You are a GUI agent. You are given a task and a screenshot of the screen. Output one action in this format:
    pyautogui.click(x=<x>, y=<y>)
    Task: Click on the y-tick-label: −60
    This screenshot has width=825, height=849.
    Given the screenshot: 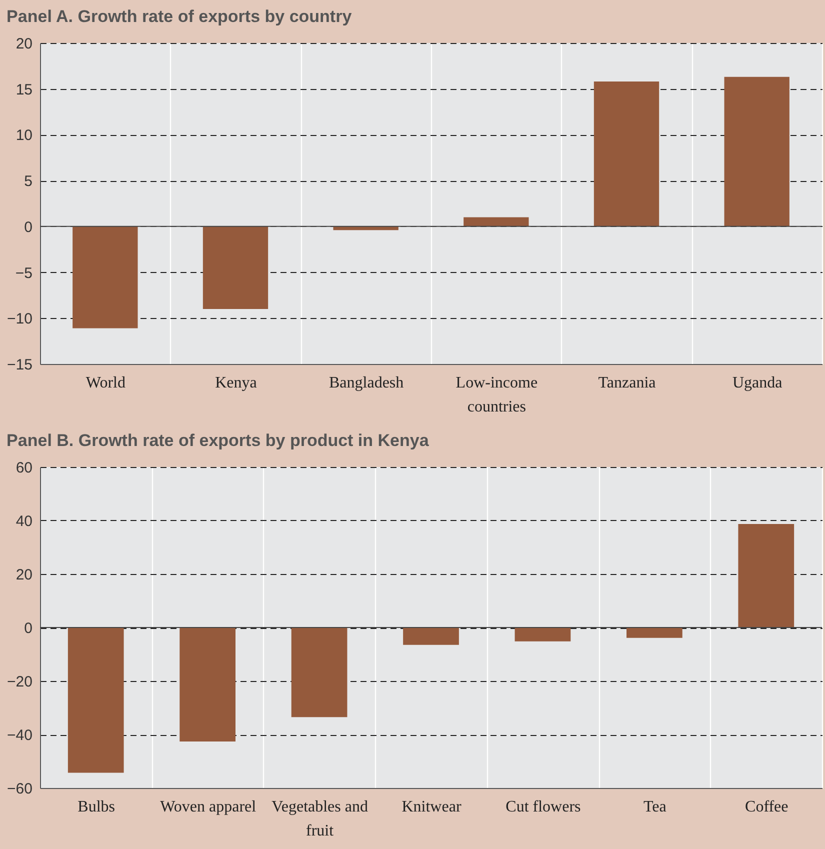 What is the action you would take?
    pyautogui.click(x=19, y=789)
    